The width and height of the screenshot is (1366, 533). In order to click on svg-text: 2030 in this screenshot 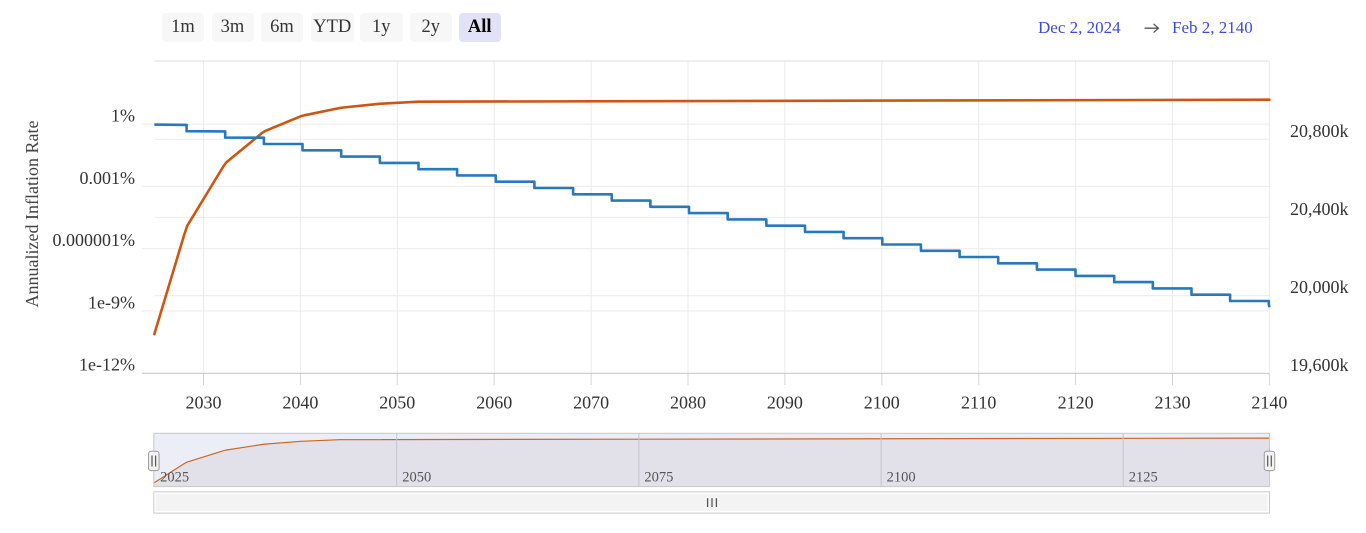, I will do `click(204, 403)`.